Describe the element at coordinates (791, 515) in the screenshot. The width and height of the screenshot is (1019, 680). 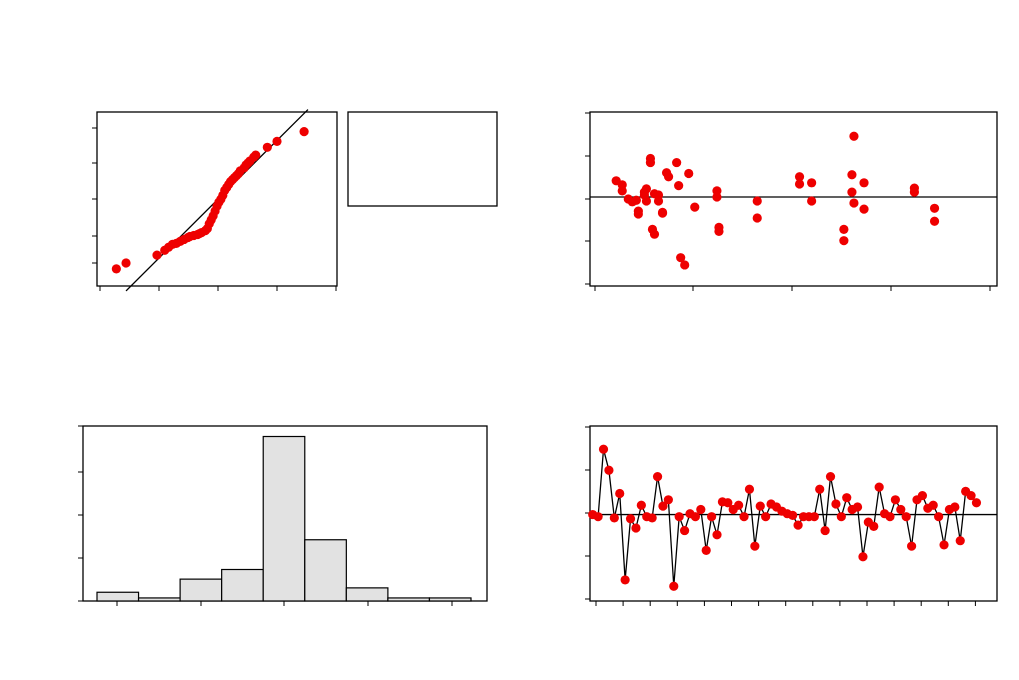
I see `residuals-versus-order-plot` at that location.